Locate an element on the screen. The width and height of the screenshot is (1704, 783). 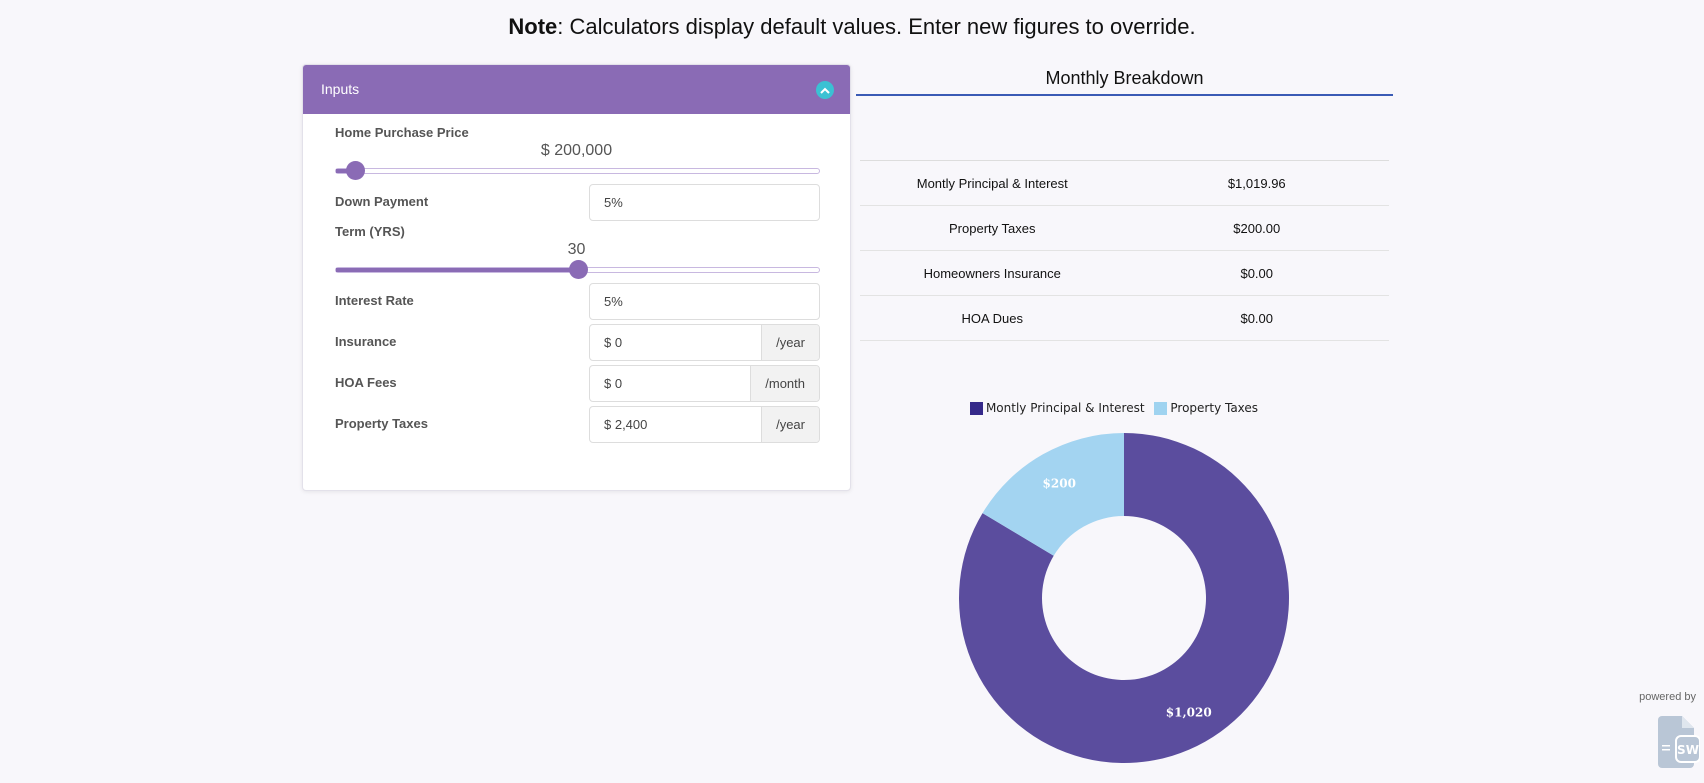
interest-rate-field is located at coordinates (704, 301).